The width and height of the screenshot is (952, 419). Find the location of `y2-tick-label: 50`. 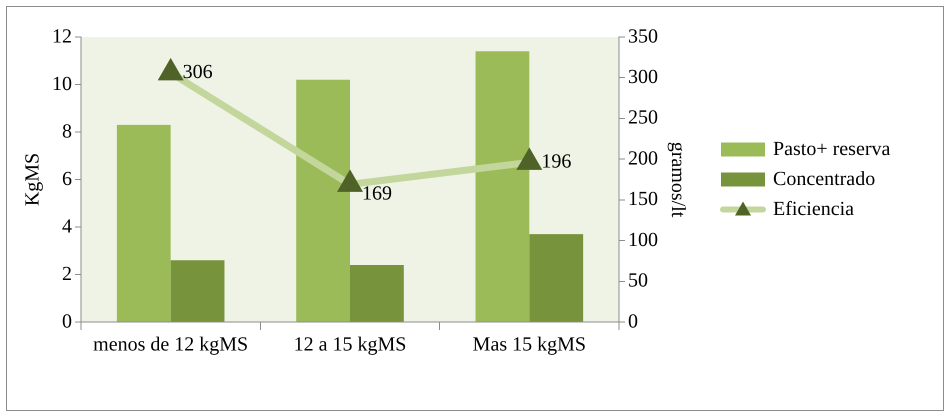

y2-tick-label: 50 is located at coordinates (638, 281).